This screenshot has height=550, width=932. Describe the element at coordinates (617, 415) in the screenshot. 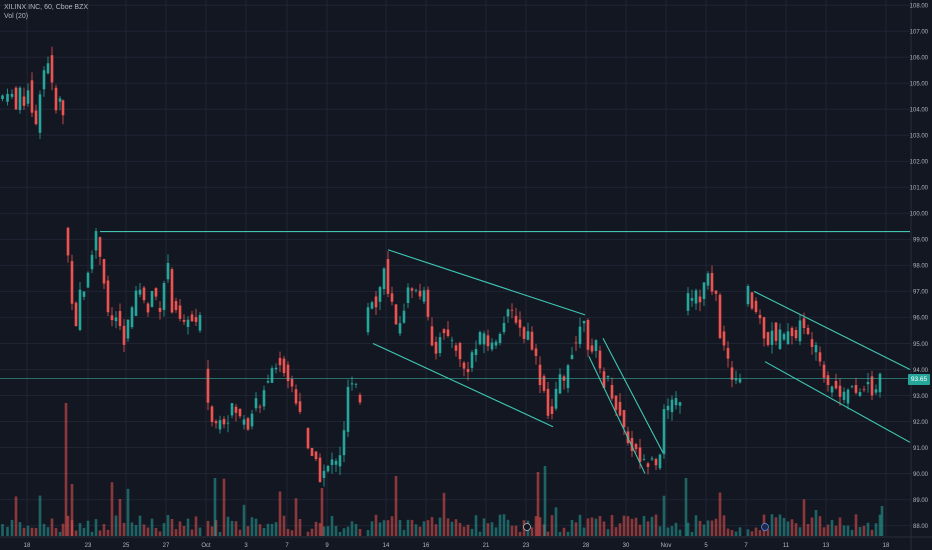

I see `channel-late-oct-lower` at that location.